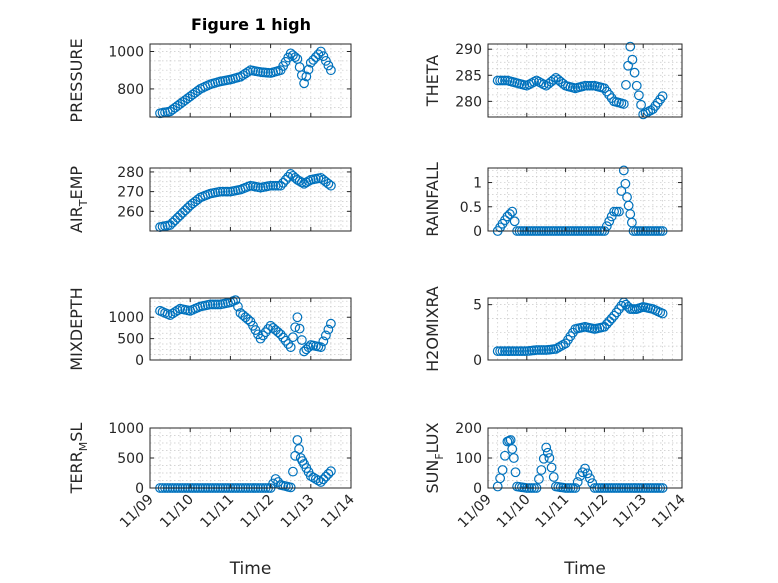 The image size is (778, 583). Describe the element at coordinates (258, 512) in the screenshot. I see `x-tick-label: 11/12` at that location.